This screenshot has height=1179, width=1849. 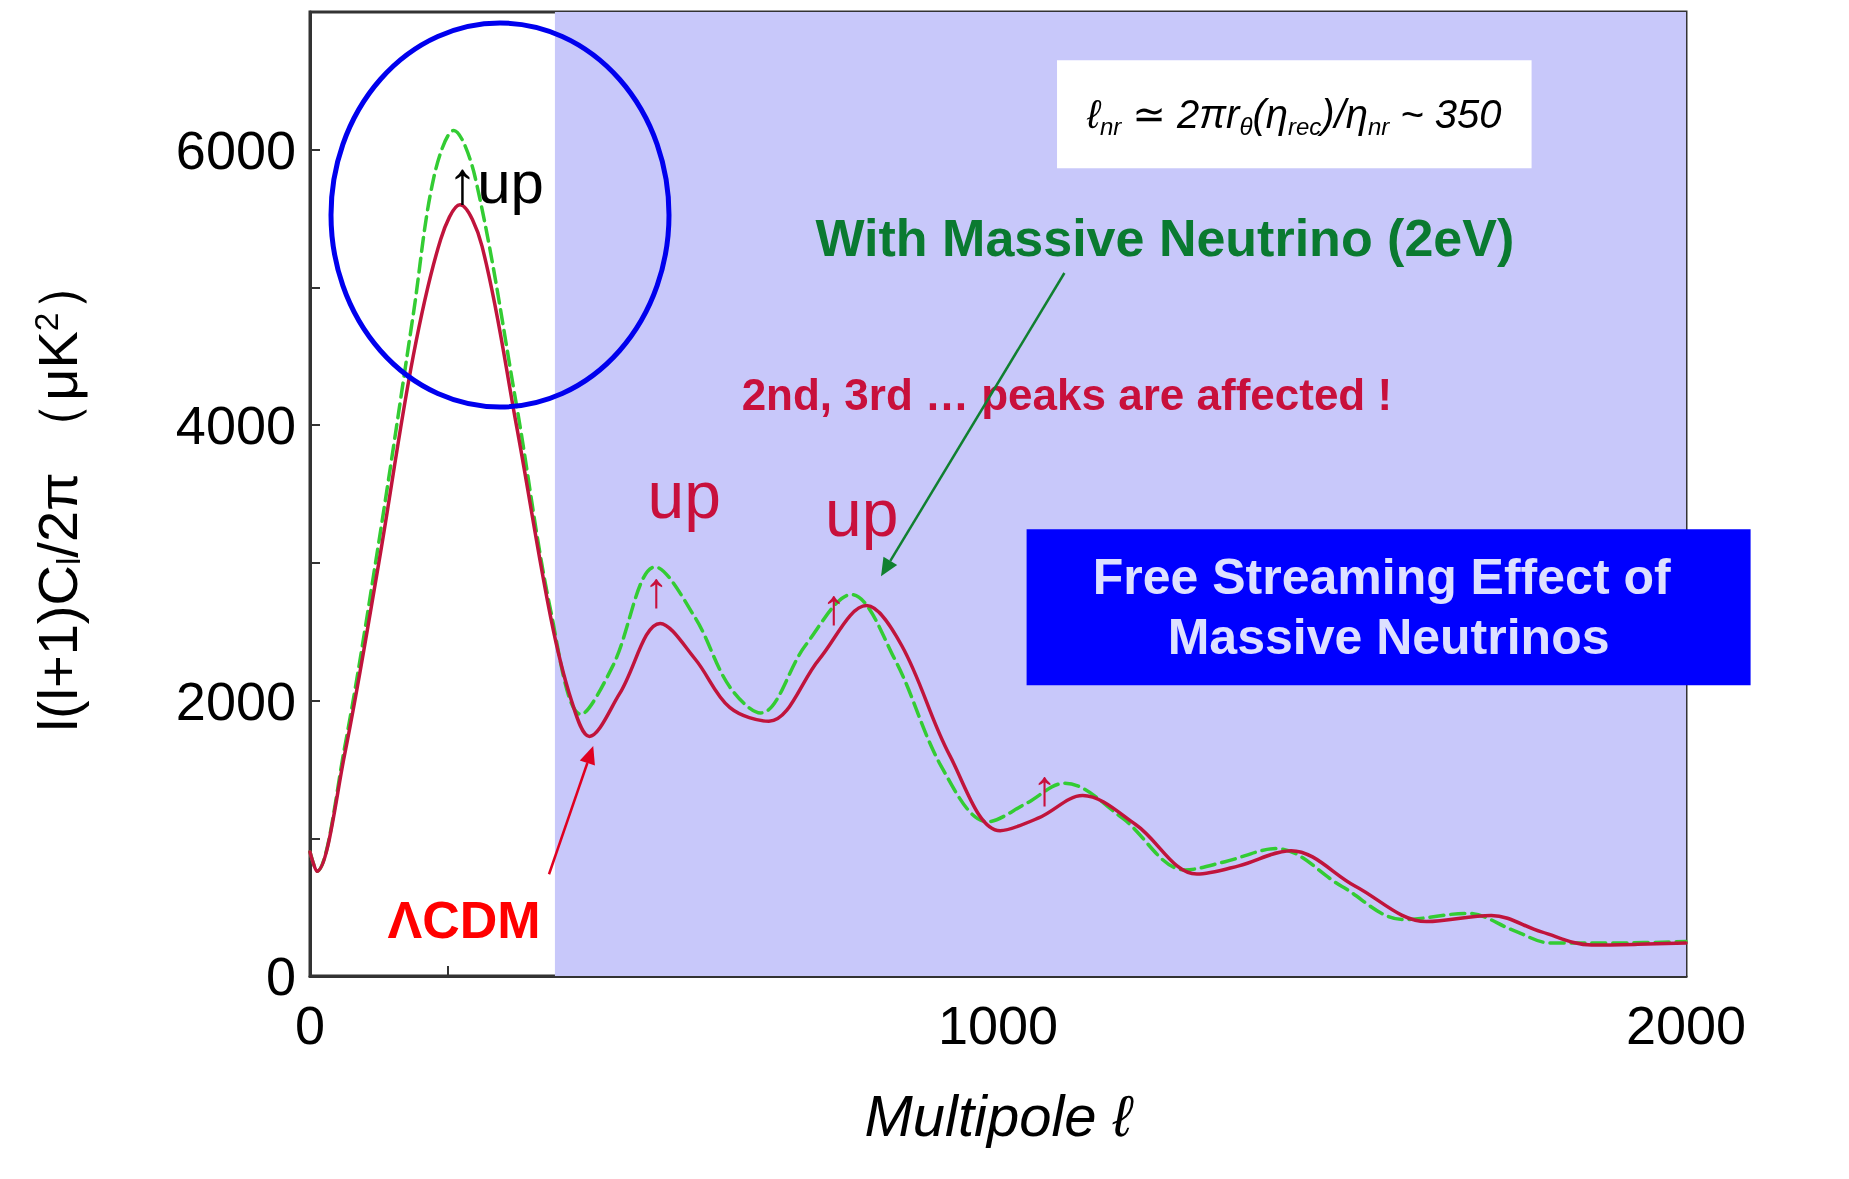 What do you see at coordinates (495, 183) in the screenshot?
I see `annotation: ↑up` at bounding box center [495, 183].